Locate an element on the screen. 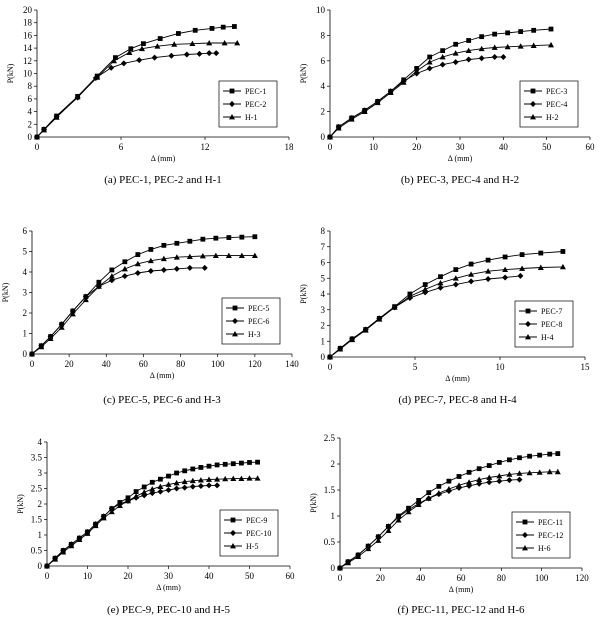 This screenshot has width=600, height=626. y-tick-label: 8 is located at coordinates (323, 231).